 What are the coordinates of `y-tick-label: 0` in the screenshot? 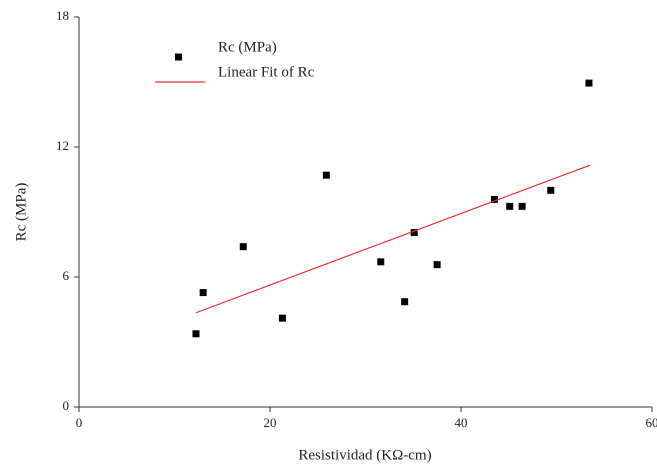 It's located at (66, 405).